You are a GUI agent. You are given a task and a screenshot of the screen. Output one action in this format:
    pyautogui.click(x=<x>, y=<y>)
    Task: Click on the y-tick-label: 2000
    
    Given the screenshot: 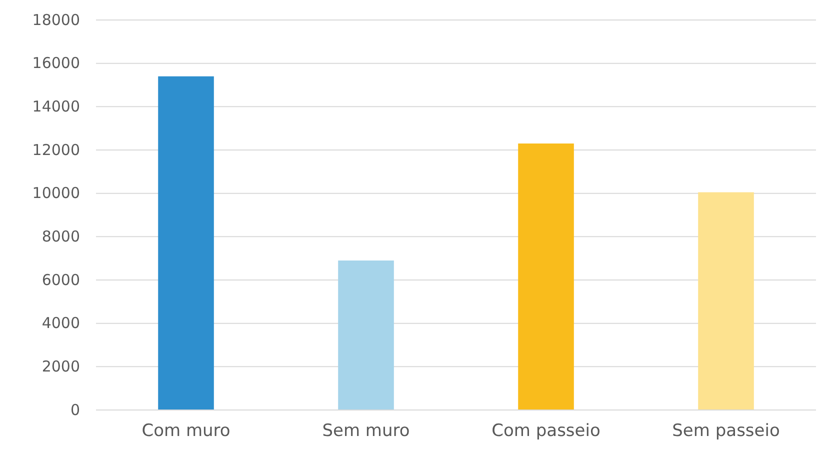 What is the action you would take?
    pyautogui.click(x=61, y=366)
    